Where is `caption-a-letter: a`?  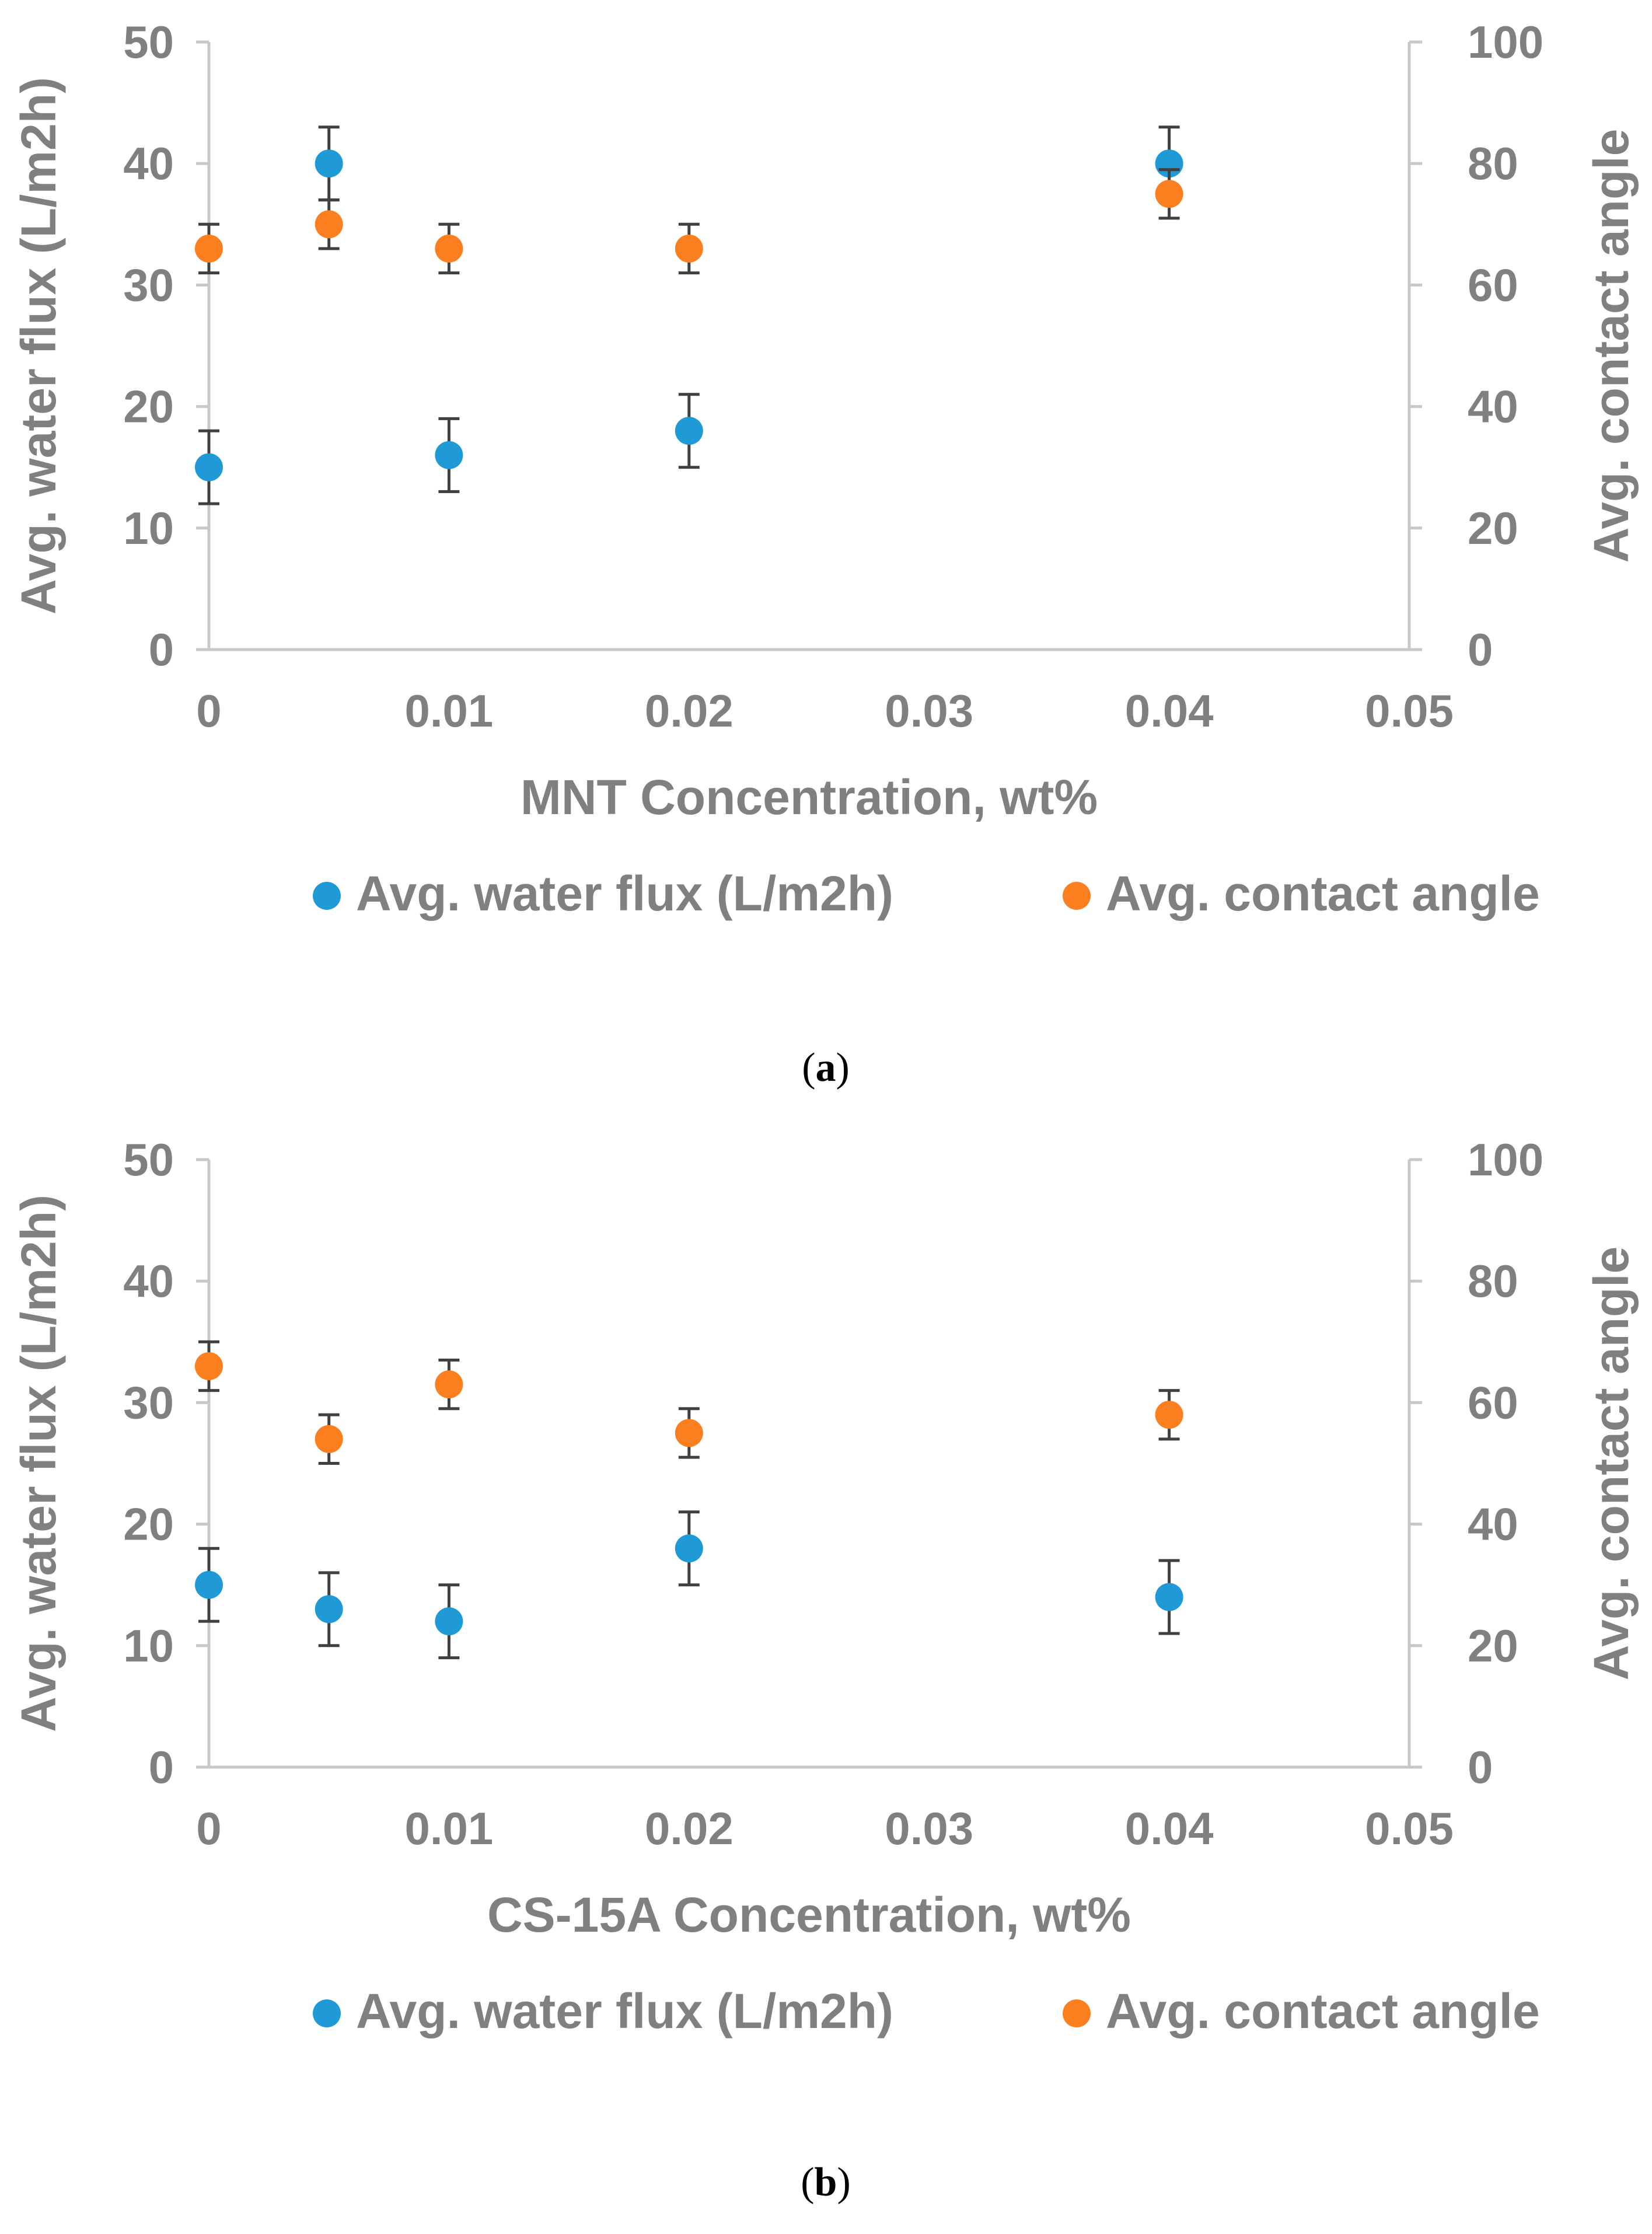 caption-a-letter: a is located at coordinates (826, 1067).